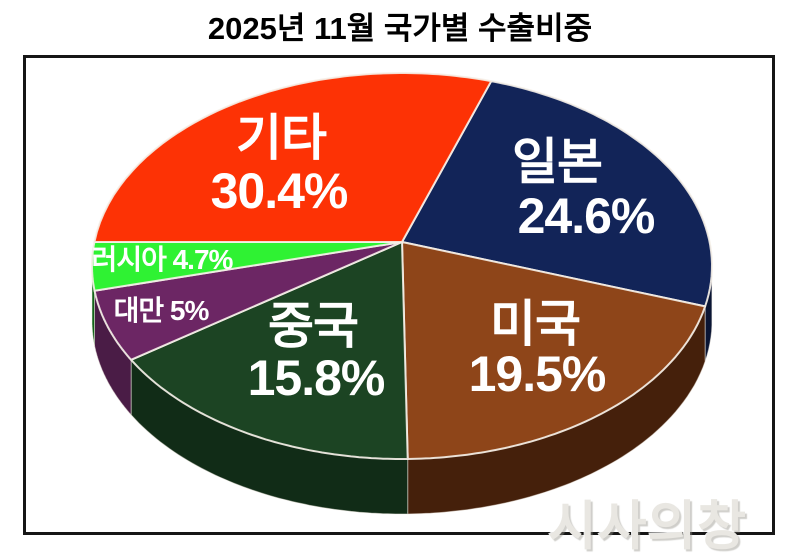  I want to click on watermark: 시사의창, so click(648, 526).